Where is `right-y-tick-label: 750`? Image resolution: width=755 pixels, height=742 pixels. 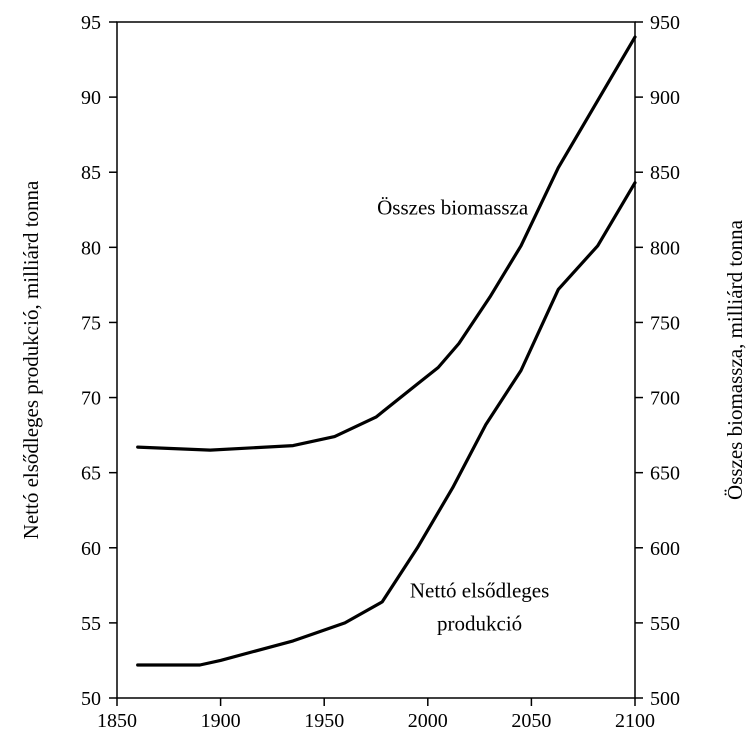 right-y-tick-label: 750 is located at coordinates (665, 323).